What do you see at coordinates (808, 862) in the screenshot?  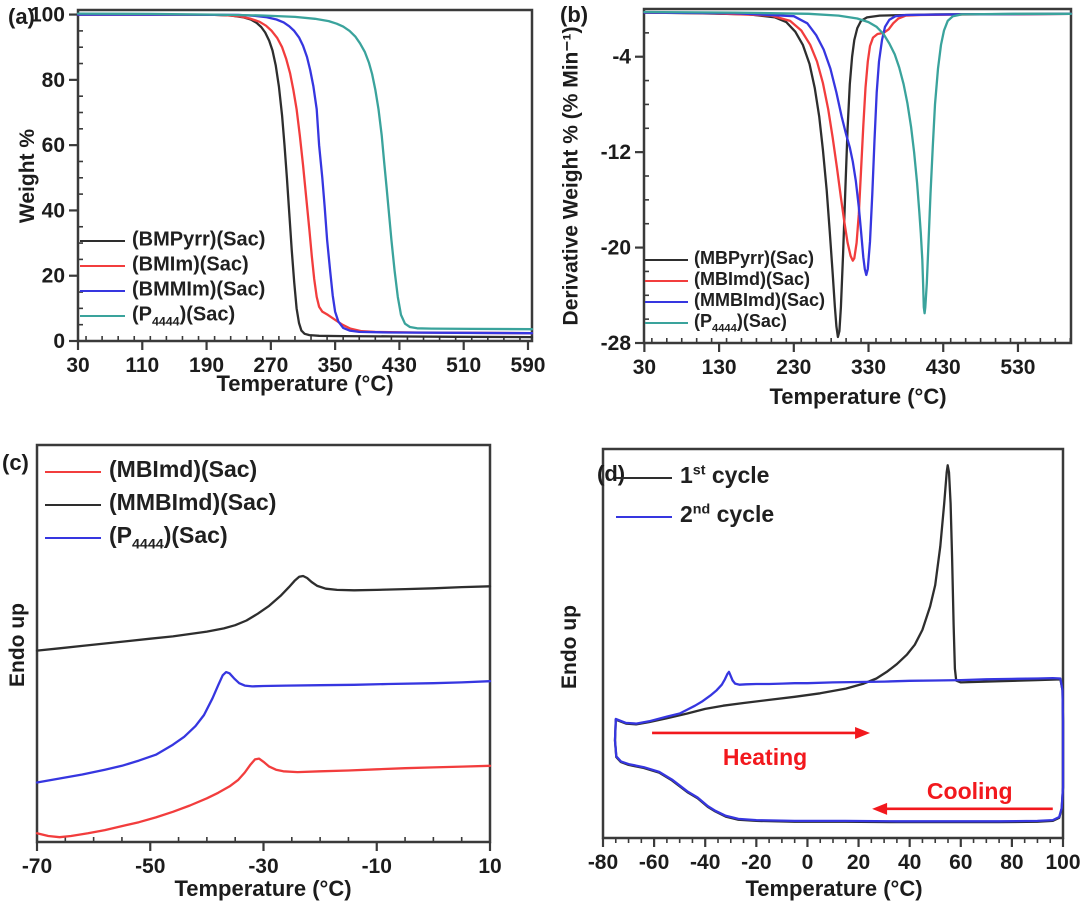 I see `x-tick-label: 0` at bounding box center [808, 862].